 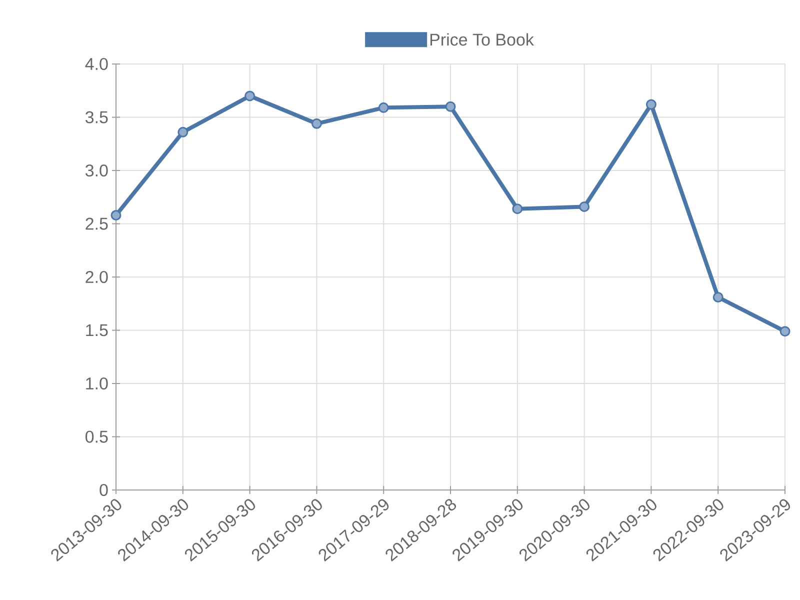 What do you see at coordinates (104, 490) in the screenshot?
I see `y-tick-label: 0` at bounding box center [104, 490].